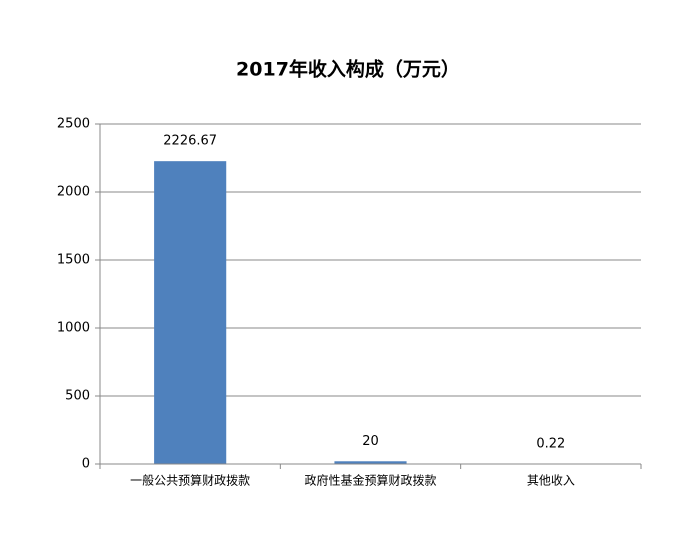 Image resolution: width=697 pixels, height=553 pixels. Describe the element at coordinates (370, 441) in the screenshot. I see `data-label: 20` at that location.